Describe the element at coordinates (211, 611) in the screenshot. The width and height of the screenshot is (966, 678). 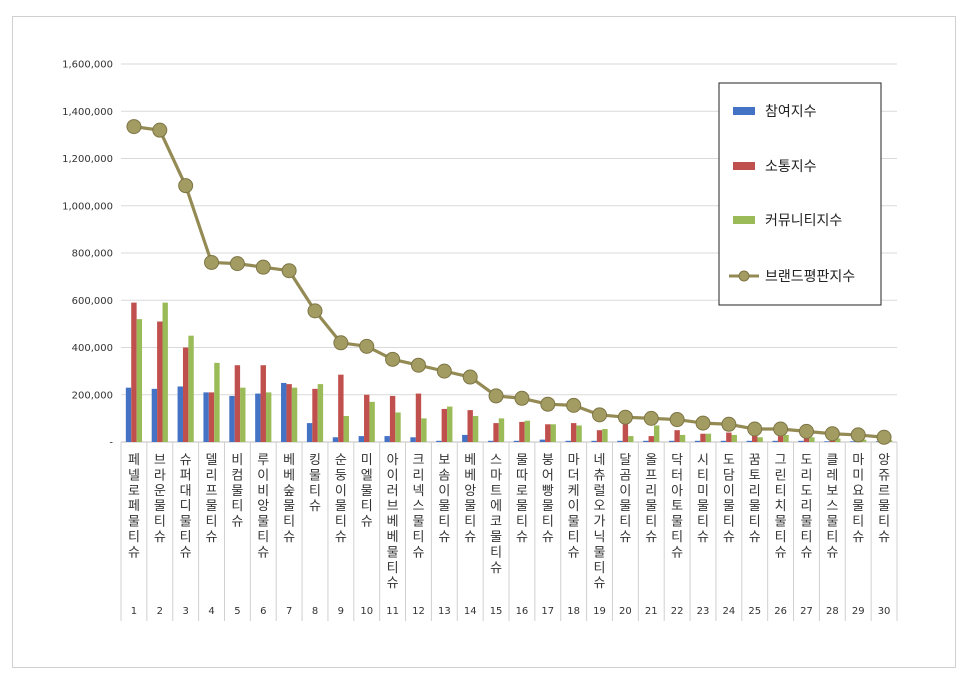
I see `x-rank-label: 4` at that location.